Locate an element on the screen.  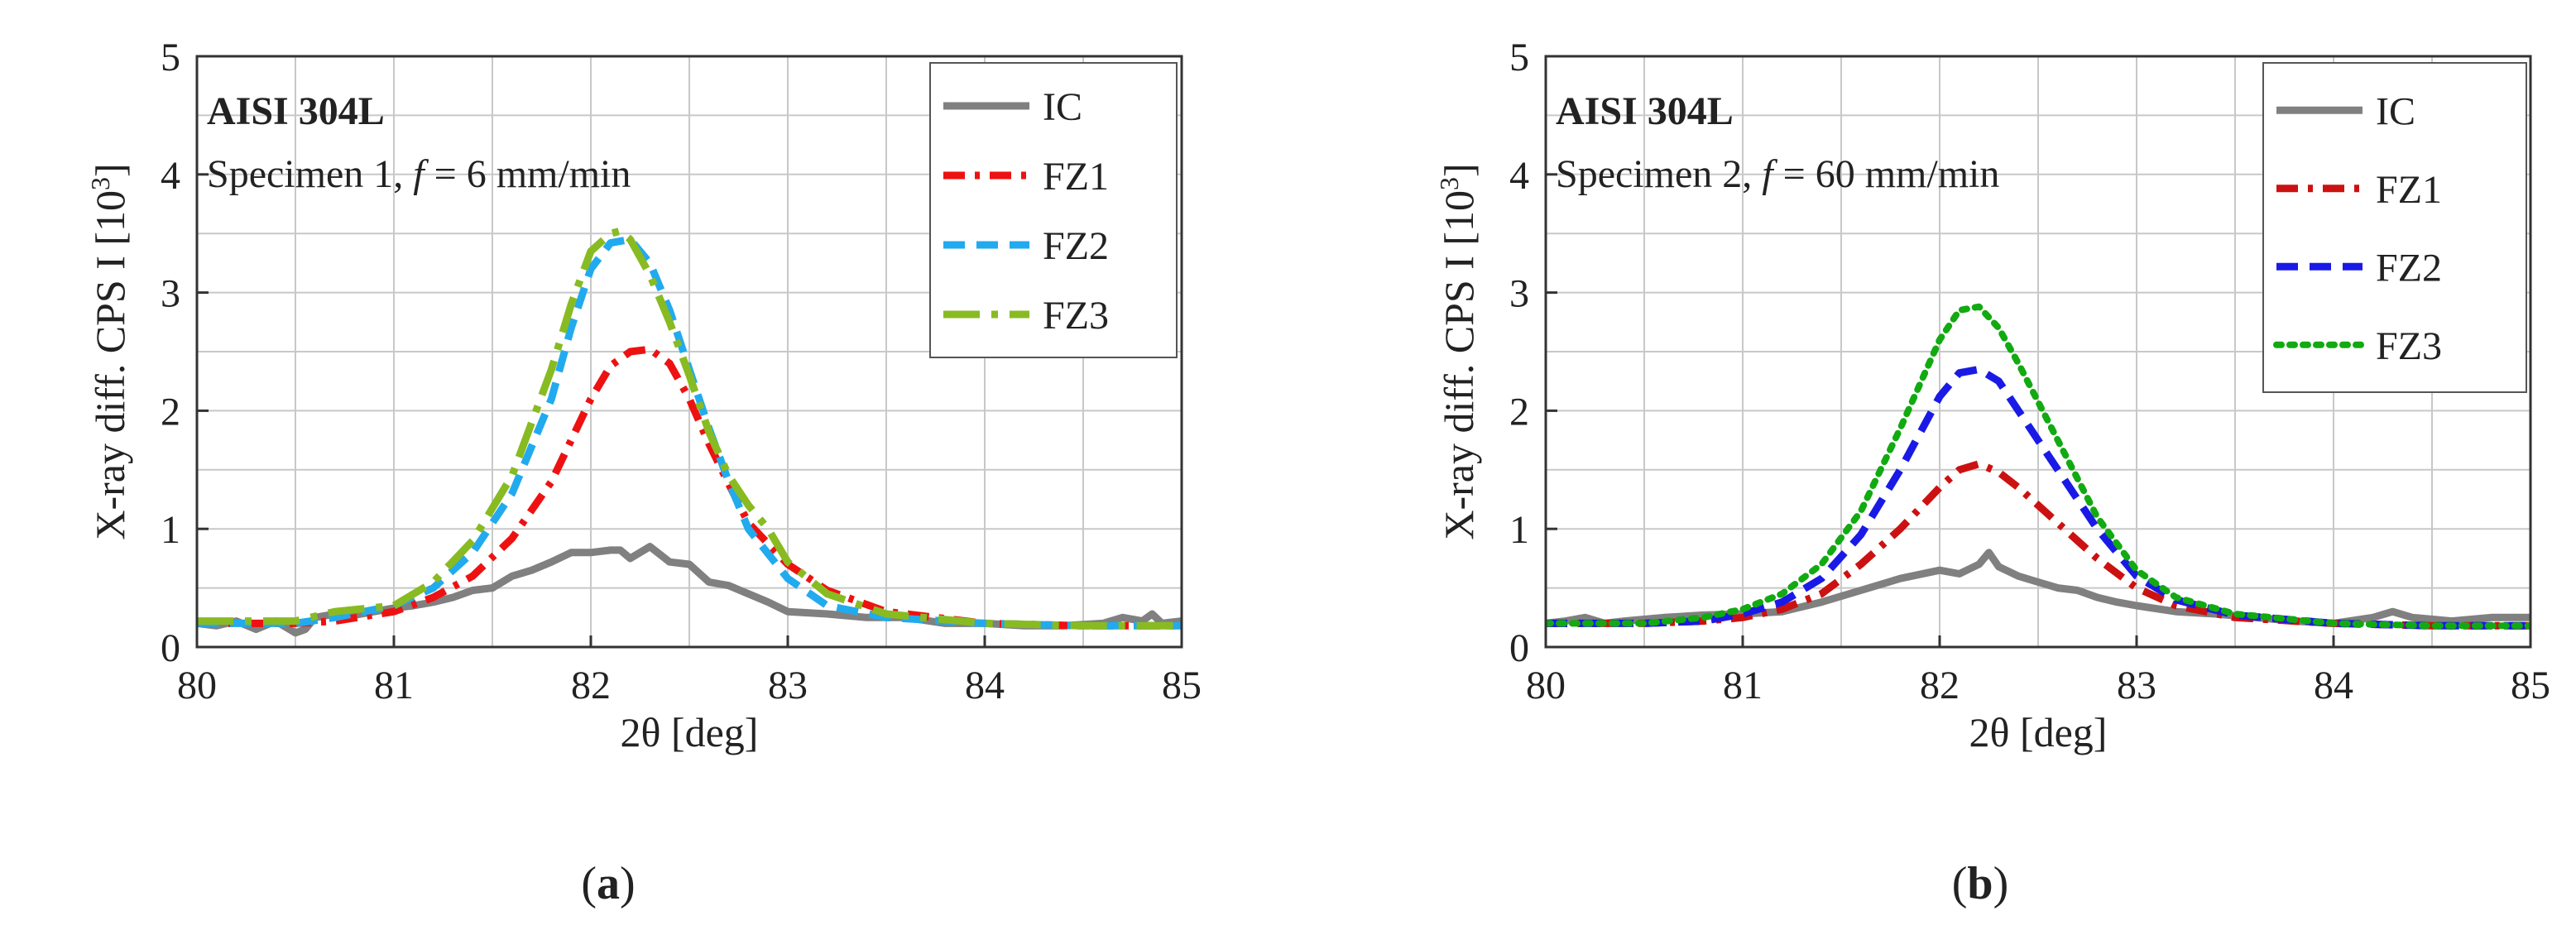
panel-label-letter: b is located at coordinates (1980, 883).